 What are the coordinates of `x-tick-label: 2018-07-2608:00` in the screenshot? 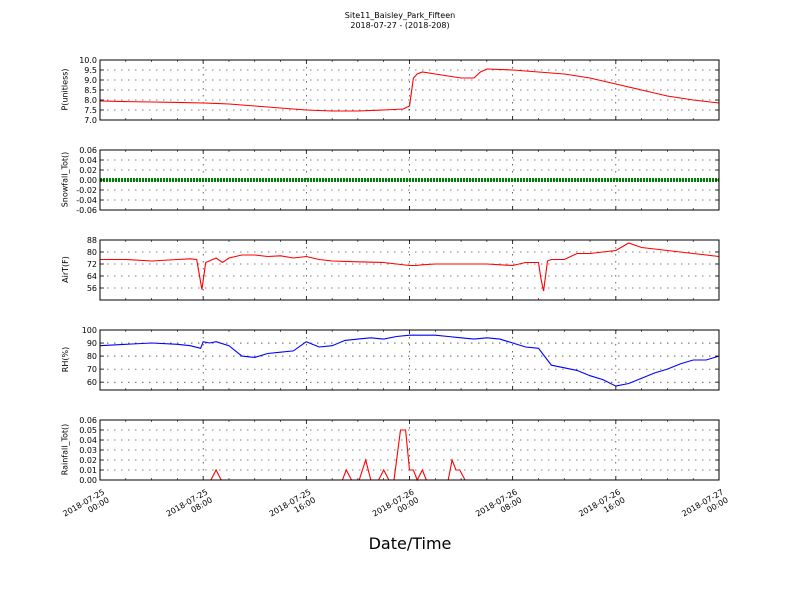 It's located at (498, 506).